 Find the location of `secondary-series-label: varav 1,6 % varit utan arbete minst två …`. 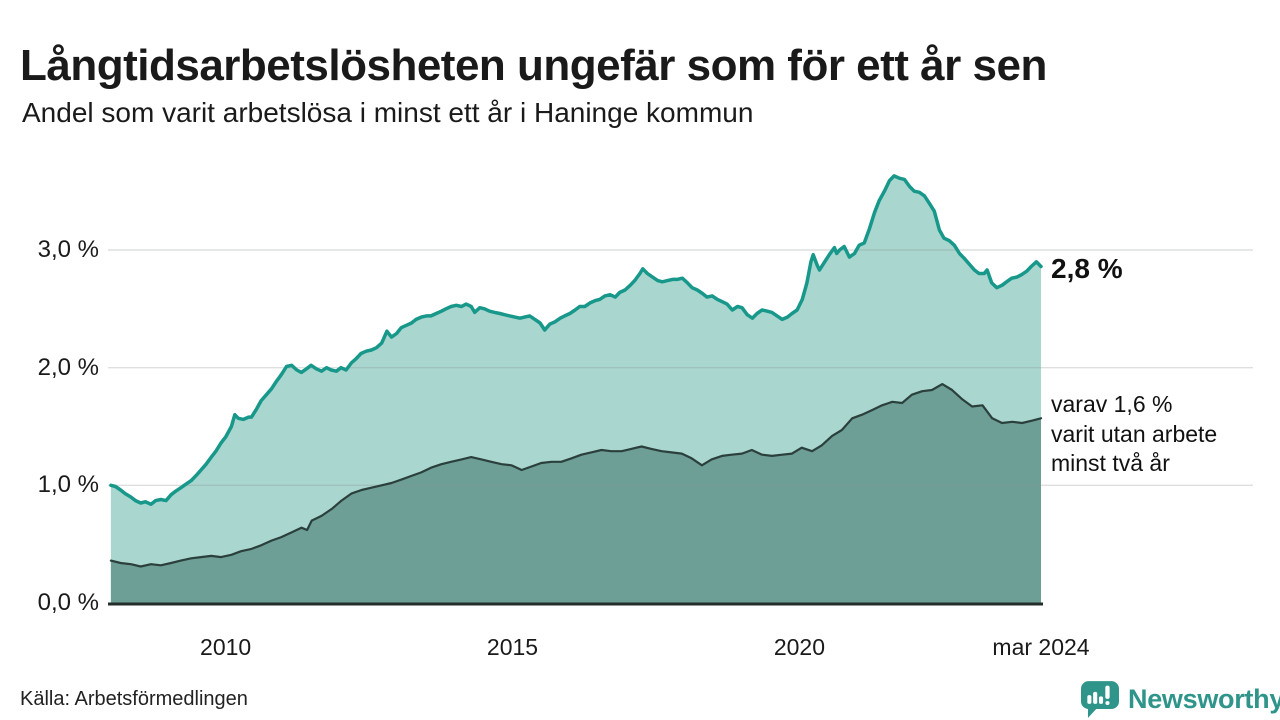

secondary-series-label: varav 1,6 % varit utan arbete minst två … is located at coordinates (1134, 434).